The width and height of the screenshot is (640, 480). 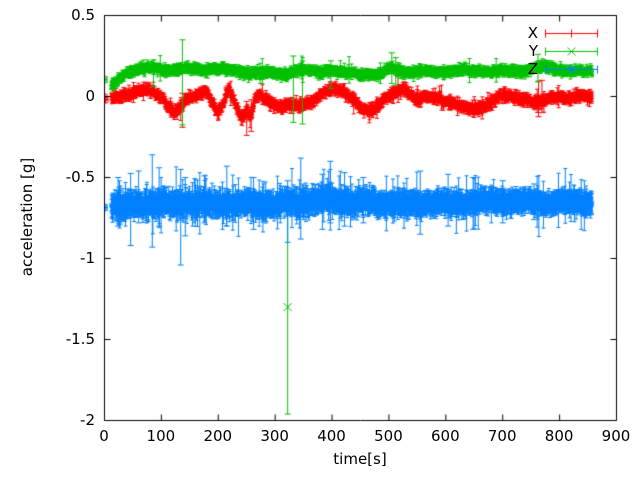 What do you see at coordinates (388, 436) in the screenshot?
I see `x-tick-label: 500` at bounding box center [388, 436].